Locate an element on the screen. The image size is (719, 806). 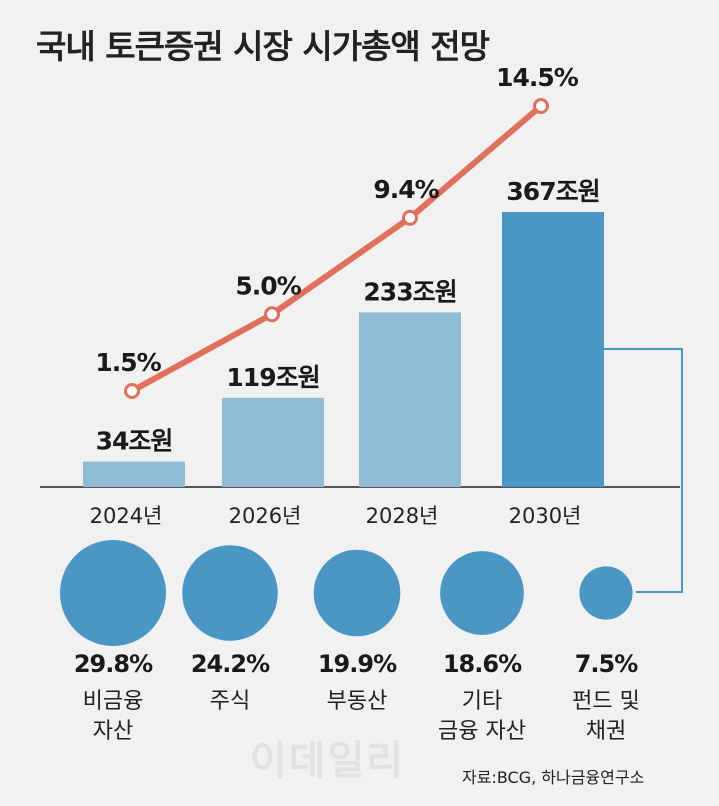
bubble-category-label: 금융 자산 is located at coordinates (482, 731).